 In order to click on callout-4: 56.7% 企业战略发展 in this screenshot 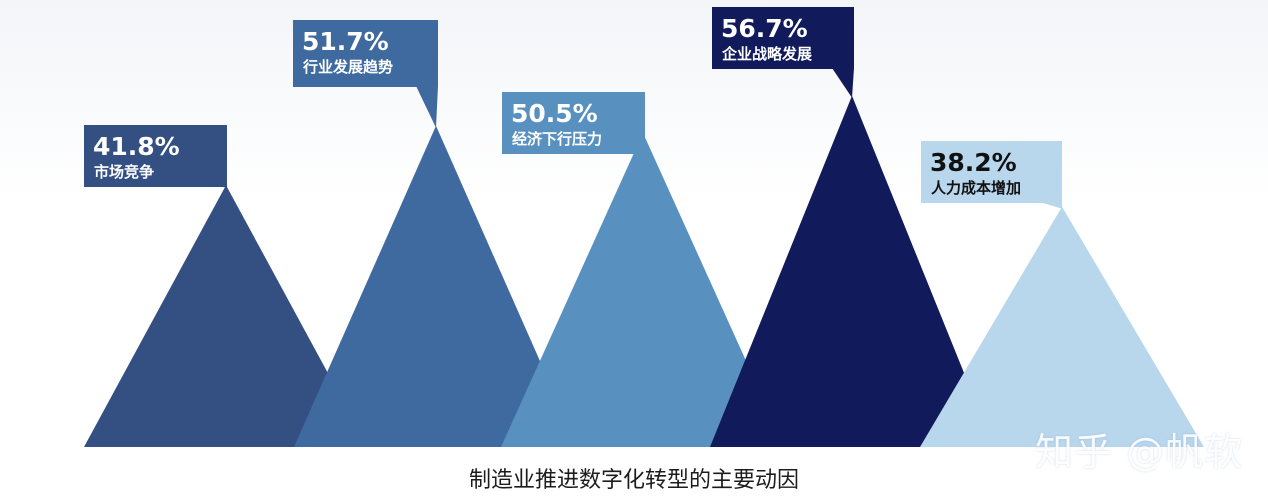, I will do `click(783, 52)`.